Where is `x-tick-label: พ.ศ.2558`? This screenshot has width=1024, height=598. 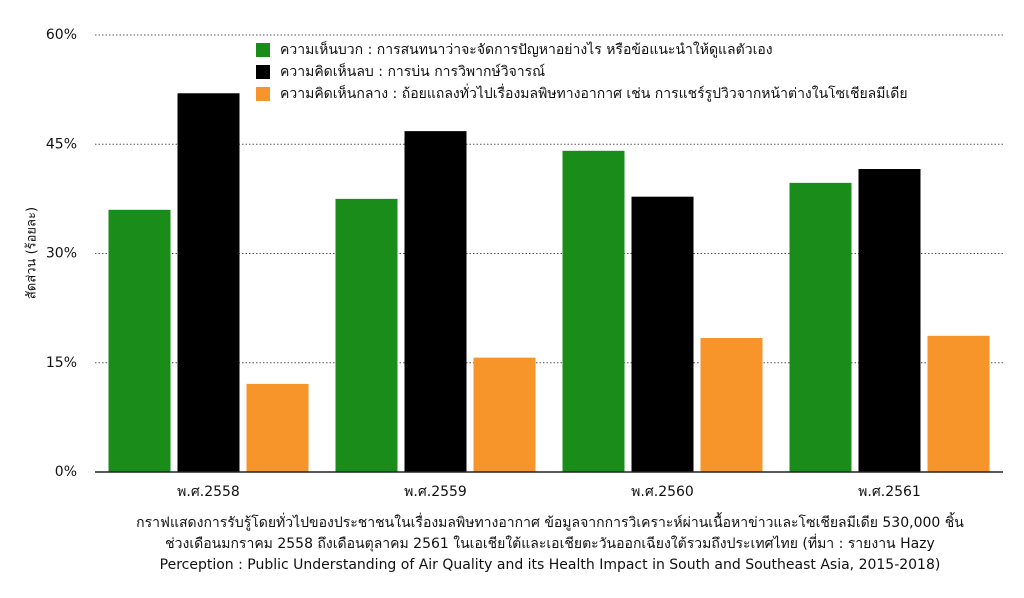
x-tick-label: พ.ศ.2558 is located at coordinates (208, 492).